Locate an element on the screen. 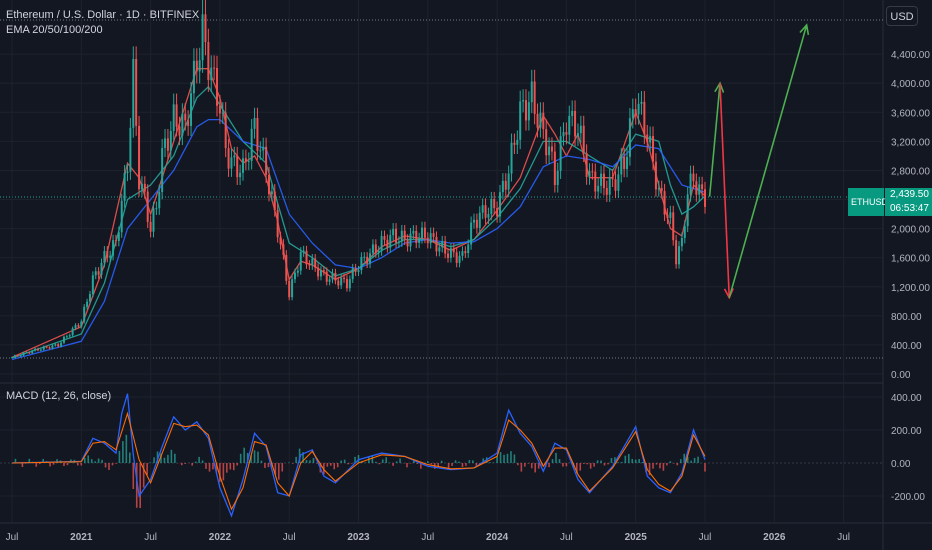  price-tick-label: 800.00 is located at coordinates (906, 317).